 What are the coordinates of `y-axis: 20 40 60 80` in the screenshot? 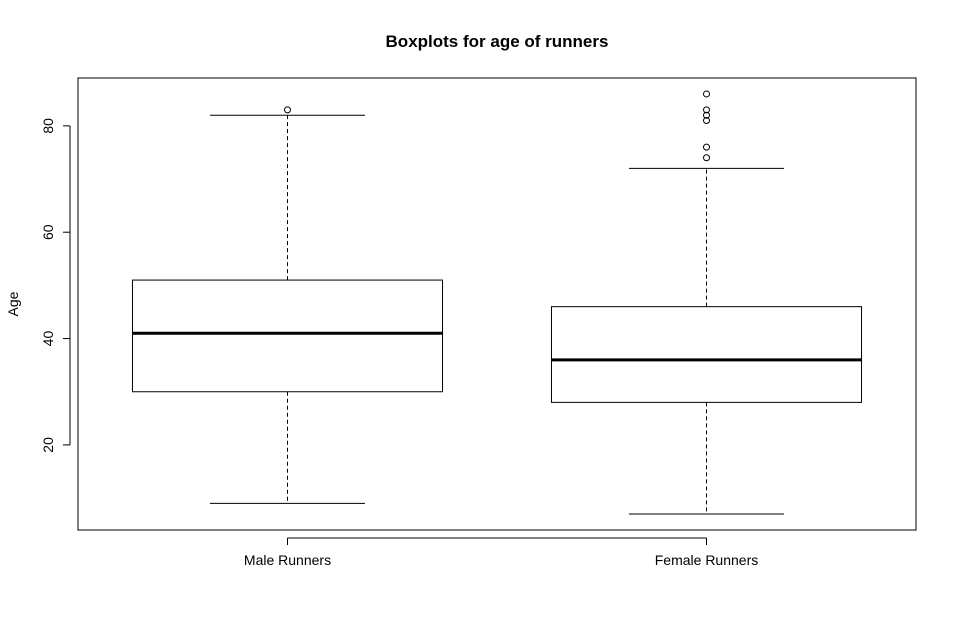 It's located at (55, 285).